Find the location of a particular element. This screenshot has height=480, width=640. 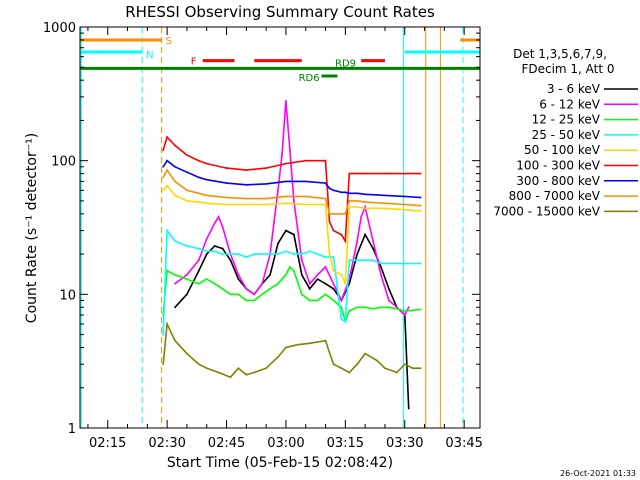

legend-header-line-1: Det 1,3,5,6,7,9, is located at coordinates (560, 54).